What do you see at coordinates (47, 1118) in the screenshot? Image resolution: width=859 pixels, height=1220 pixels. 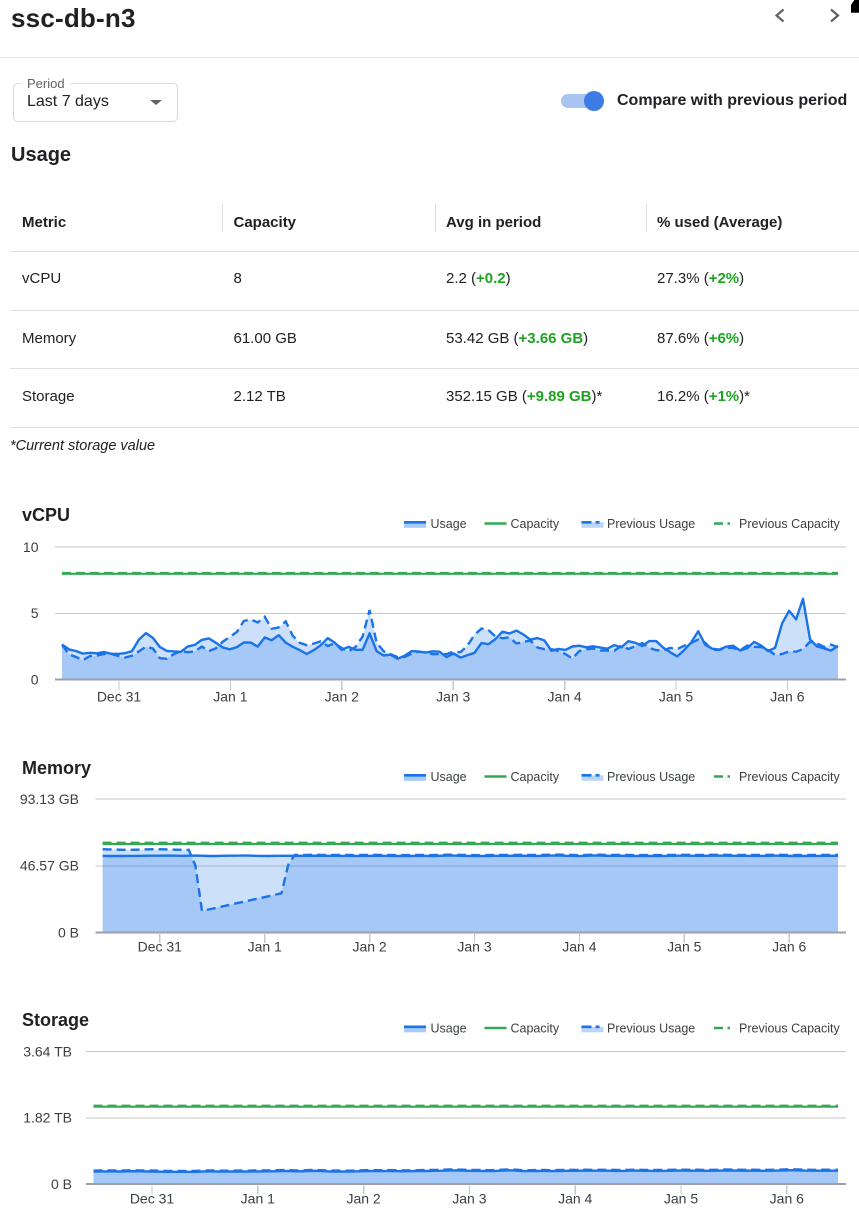 I see `svg-text: 1.82 TB` at bounding box center [47, 1118].